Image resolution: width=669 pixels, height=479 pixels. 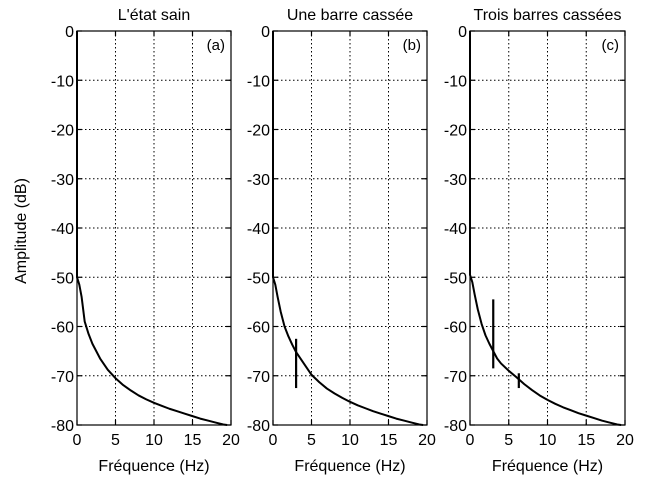 What do you see at coordinates (350, 15) in the screenshot?
I see `panel-title: Une barre cassée` at bounding box center [350, 15].